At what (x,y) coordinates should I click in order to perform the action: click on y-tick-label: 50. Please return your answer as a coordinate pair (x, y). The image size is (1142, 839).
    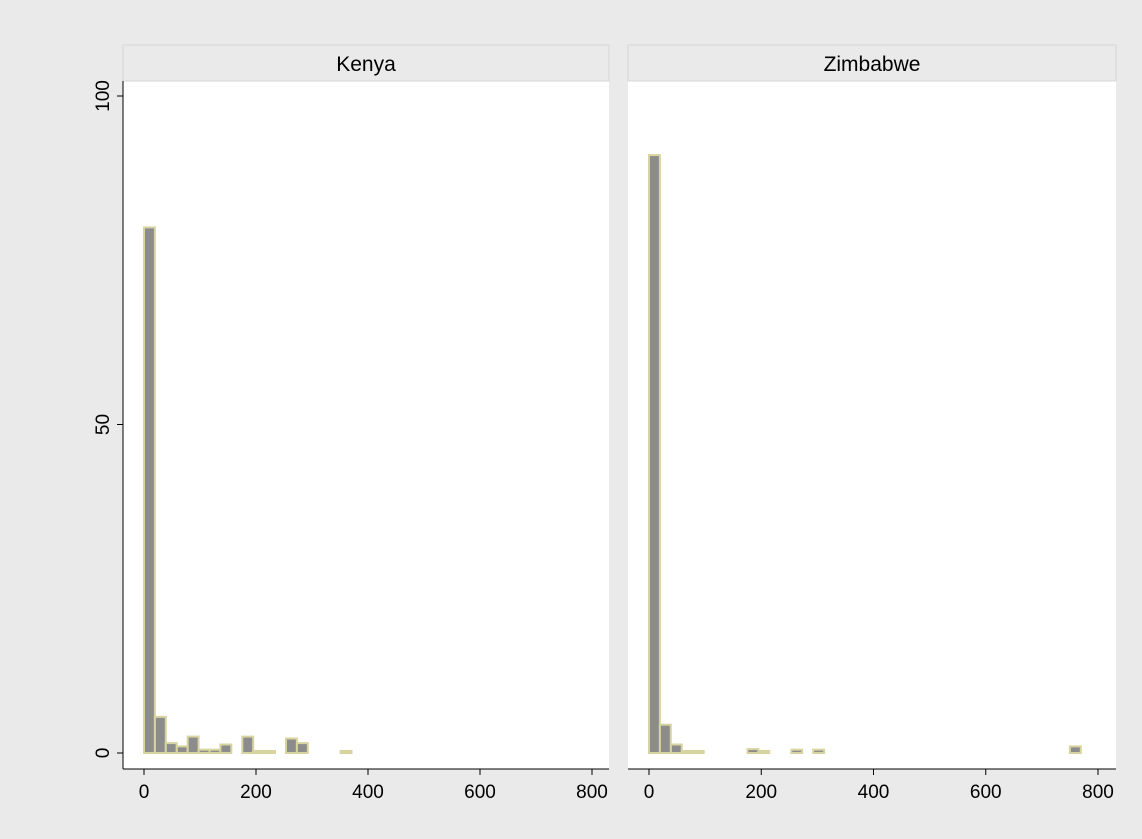
    Looking at the image, I should click on (103, 424).